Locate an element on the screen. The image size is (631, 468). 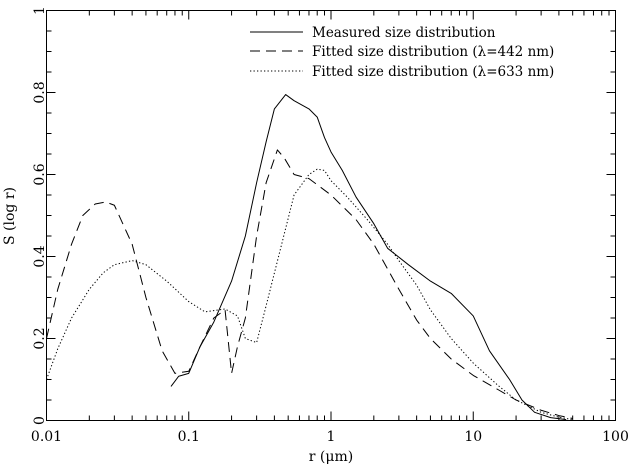
y-tick-label: 0.8 is located at coordinates (40, 92).